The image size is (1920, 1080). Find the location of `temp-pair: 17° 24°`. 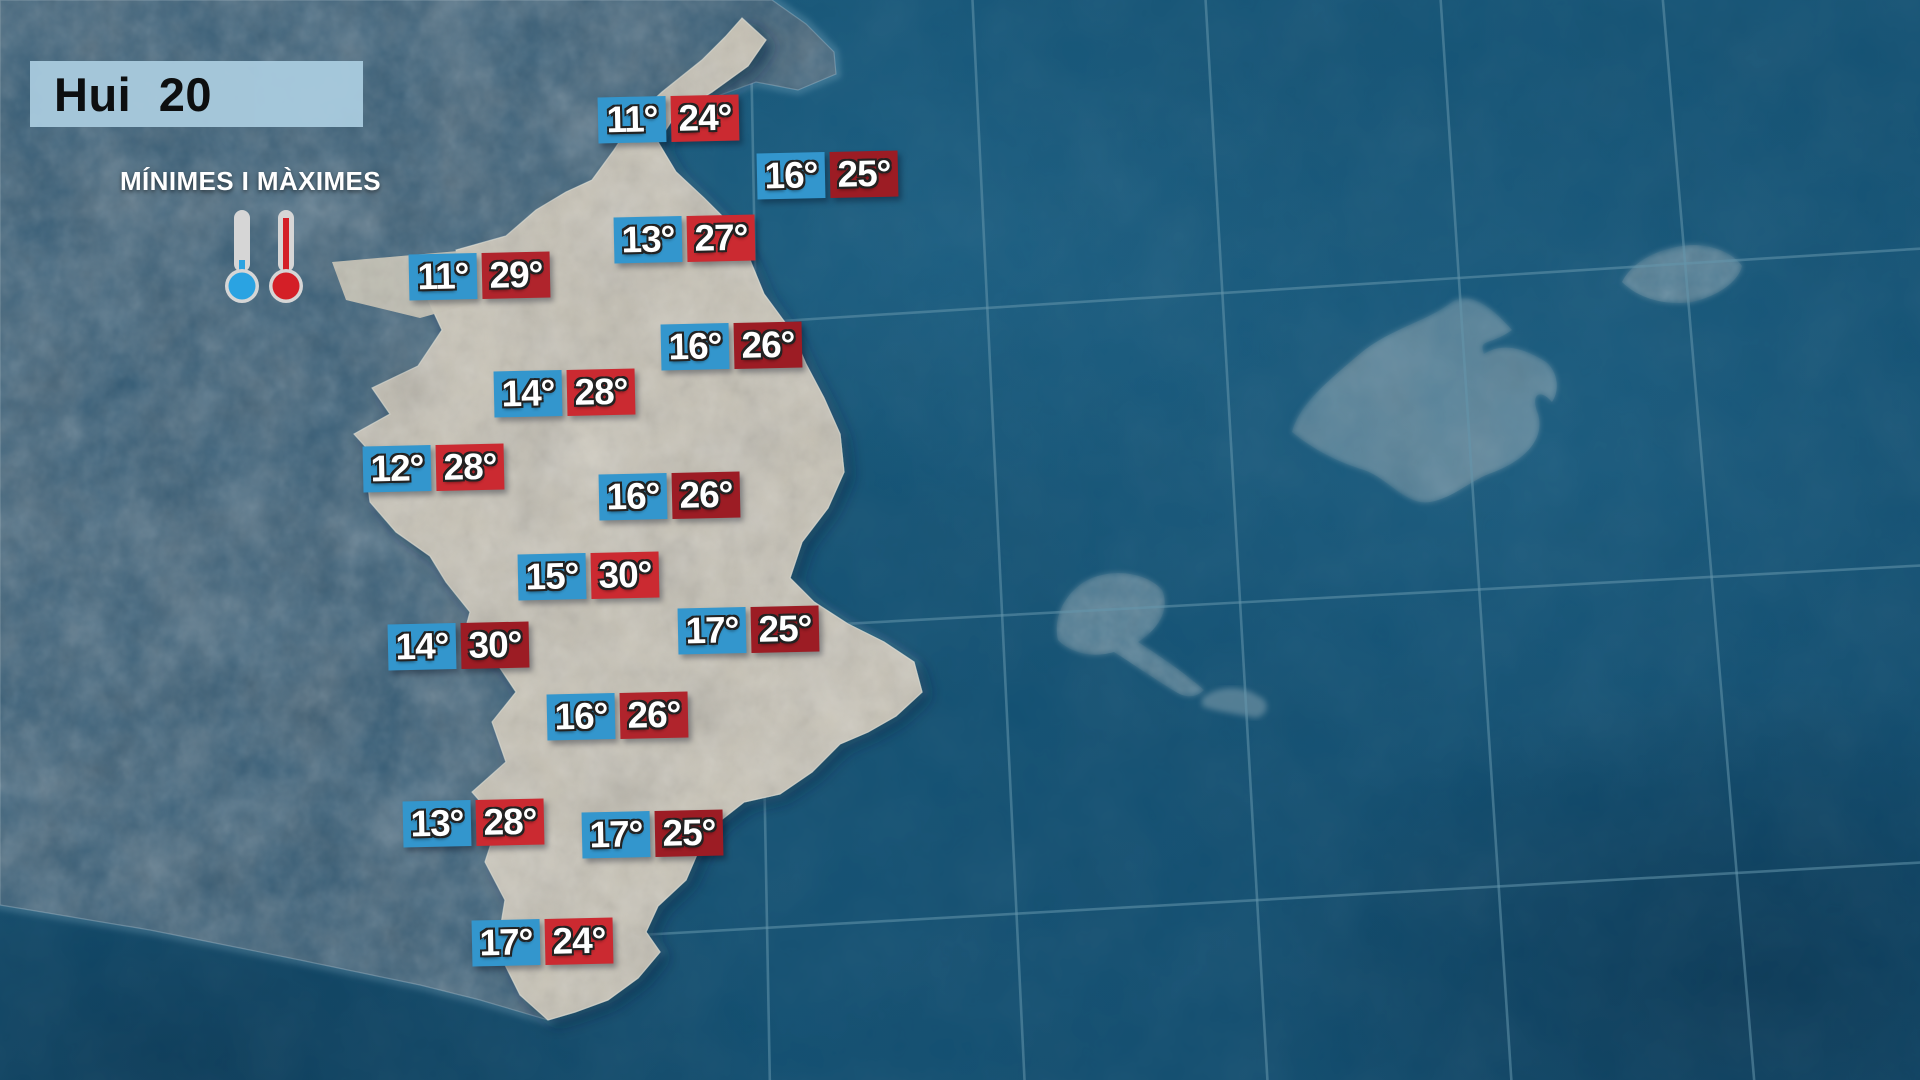

temp-pair: 17° 24° is located at coordinates (542, 942).